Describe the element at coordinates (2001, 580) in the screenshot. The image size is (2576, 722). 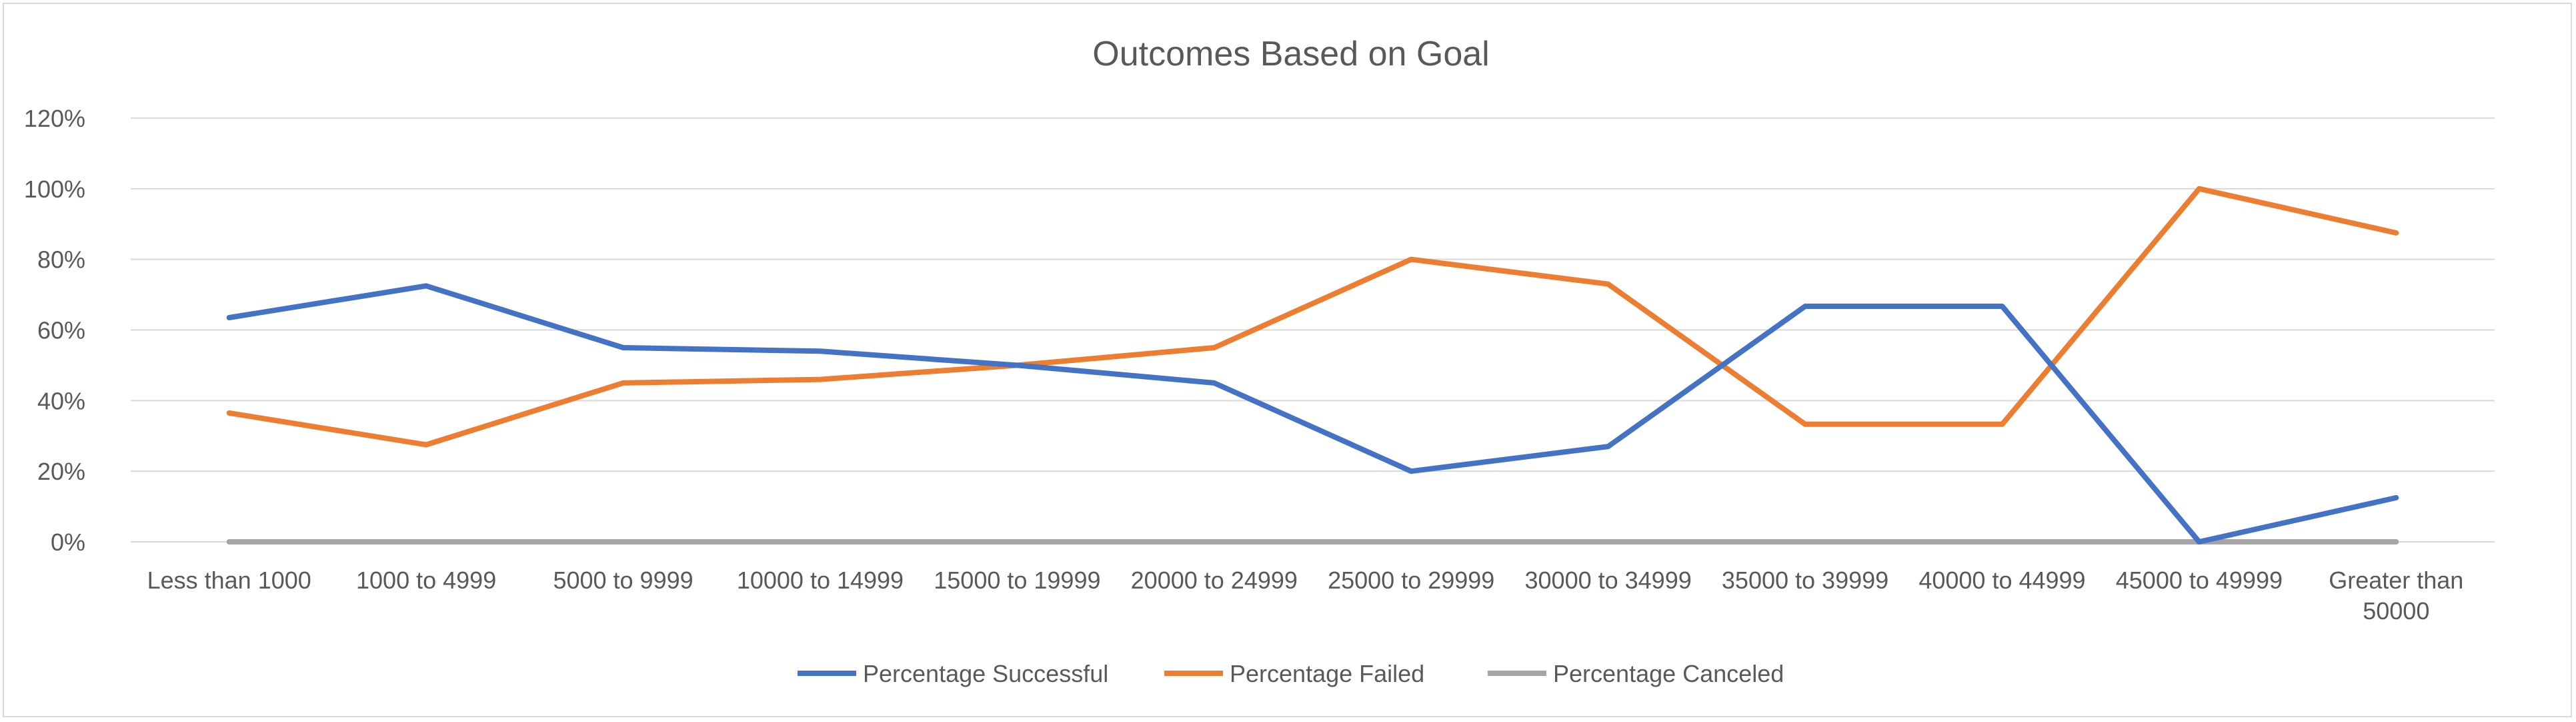
I see `x-tick-label: 40000 to 44999` at that location.